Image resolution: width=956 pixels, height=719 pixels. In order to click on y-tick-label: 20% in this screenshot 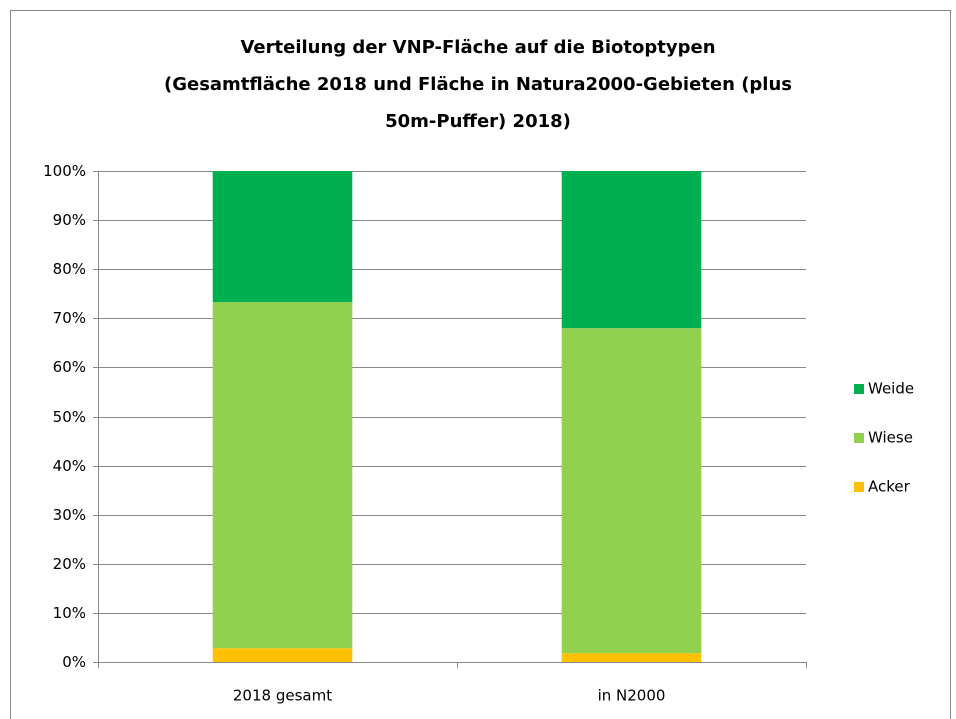, I will do `click(69, 564)`.